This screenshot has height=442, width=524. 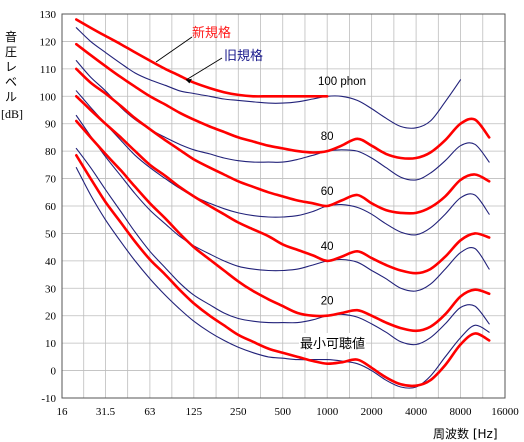 I want to click on x-axis-label: 周波数 [Hz], so click(x=465, y=434).